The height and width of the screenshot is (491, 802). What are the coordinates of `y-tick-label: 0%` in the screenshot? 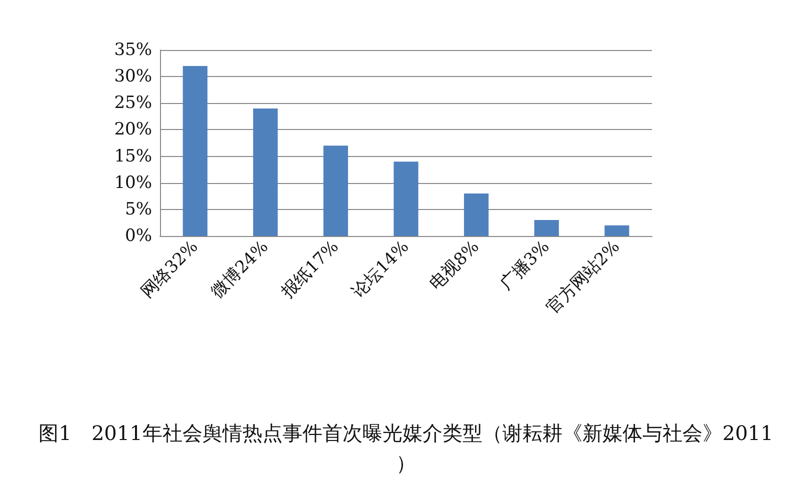 It's located at (138, 236).